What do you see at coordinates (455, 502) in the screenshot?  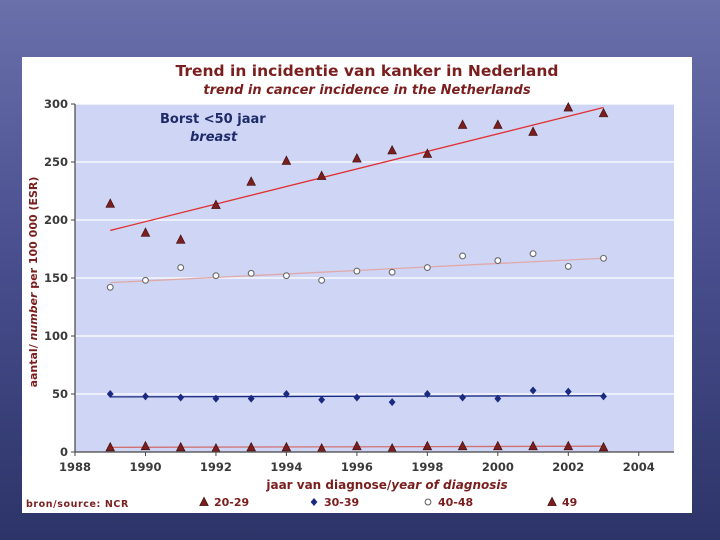 I see `legend-label-40-48: 40-48` at bounding box center [455, 502].